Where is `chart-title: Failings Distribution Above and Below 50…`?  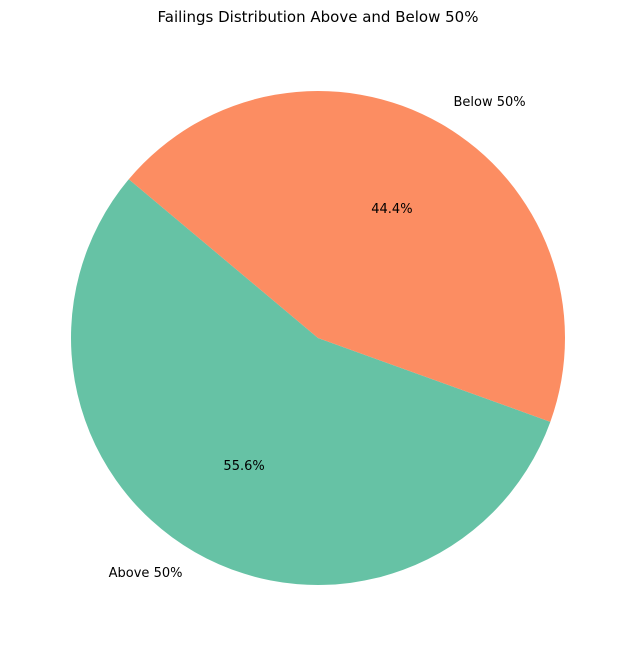 chart-title: Failings Distribution Above and Below 50… is located at coordinates (318, 17).